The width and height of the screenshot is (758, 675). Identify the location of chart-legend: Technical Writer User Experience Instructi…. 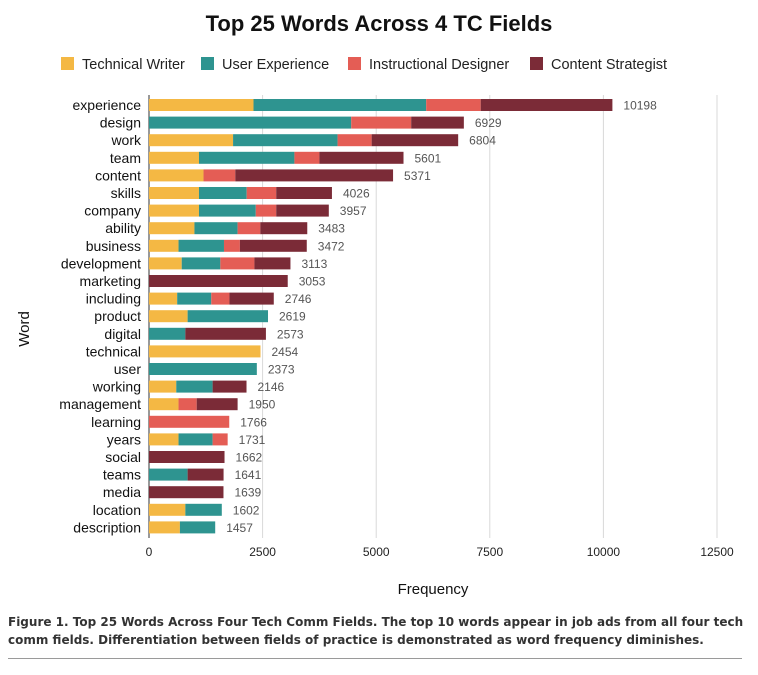
(364, 65).